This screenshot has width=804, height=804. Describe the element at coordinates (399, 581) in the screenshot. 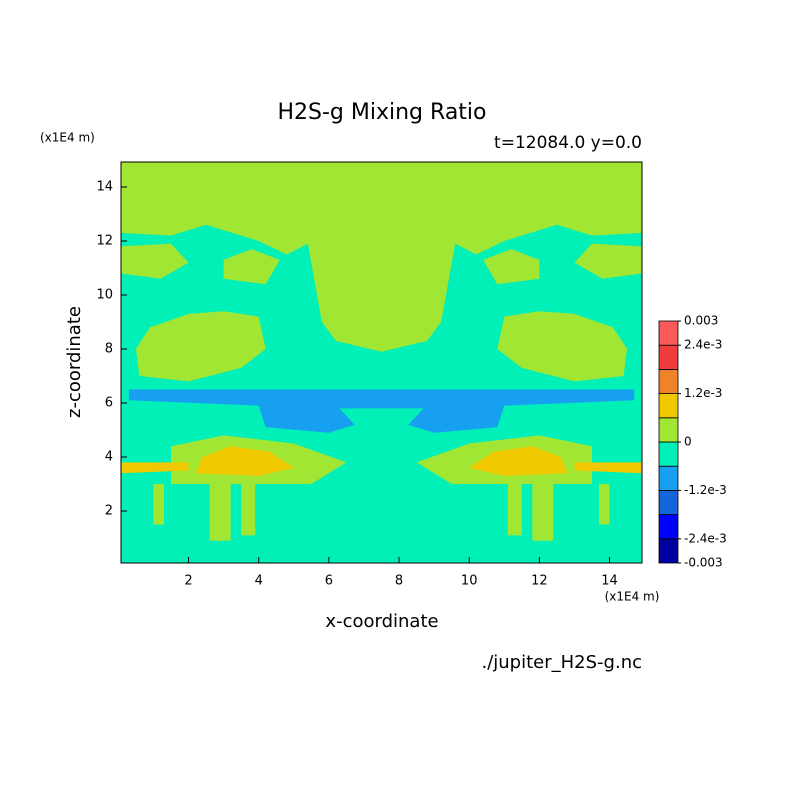

I see `x-tick-label: 8` at that location.